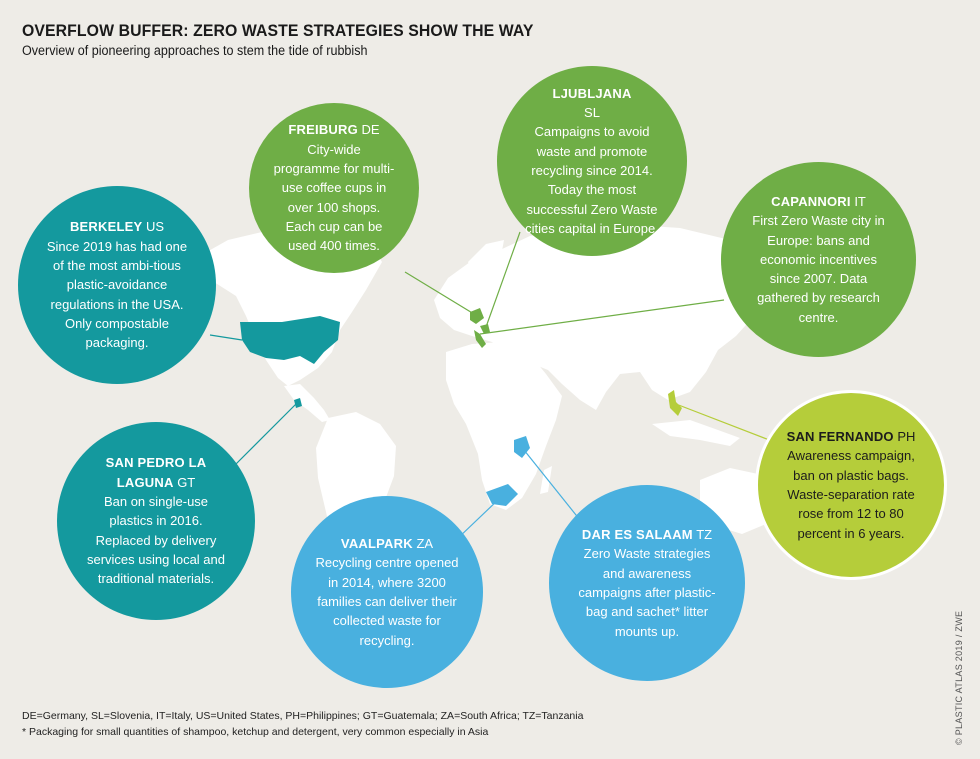  What do you see at coordinates (455, 288) in the screenshot?
I see `uk-landmass` at bounding box center [455, 288].